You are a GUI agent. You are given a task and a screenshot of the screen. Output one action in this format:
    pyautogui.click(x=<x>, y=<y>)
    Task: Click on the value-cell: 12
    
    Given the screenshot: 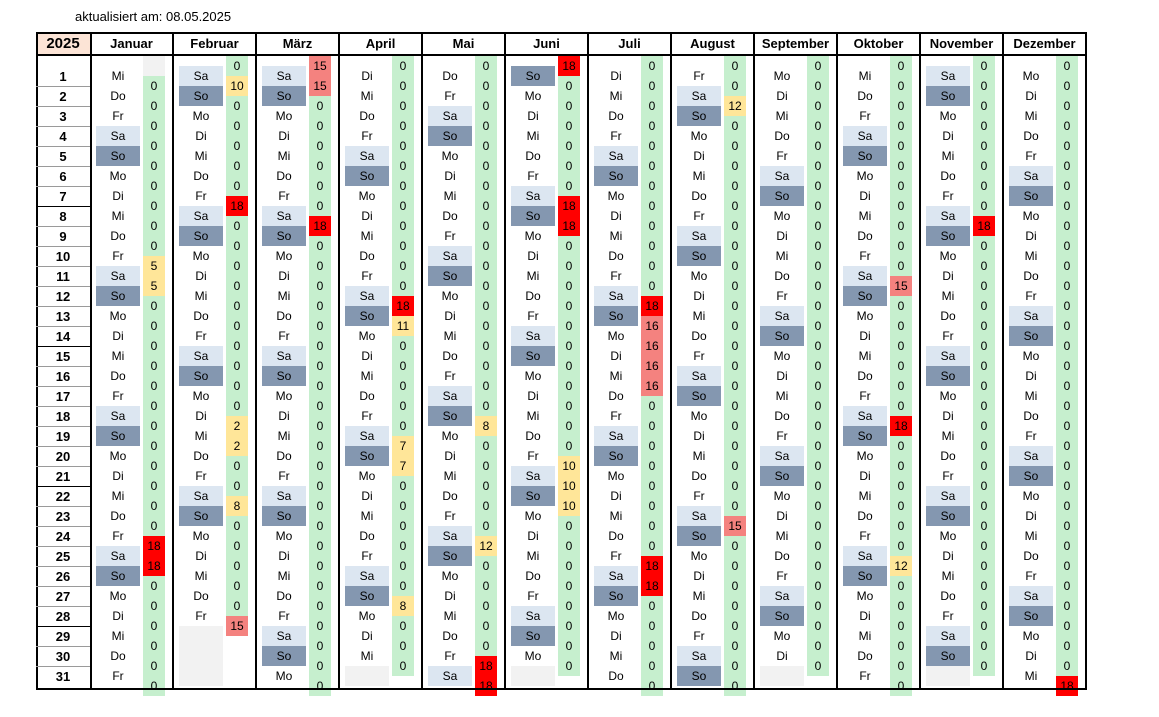 What is the action you would take?
    pyautogui.click(x=901, y=566)
    